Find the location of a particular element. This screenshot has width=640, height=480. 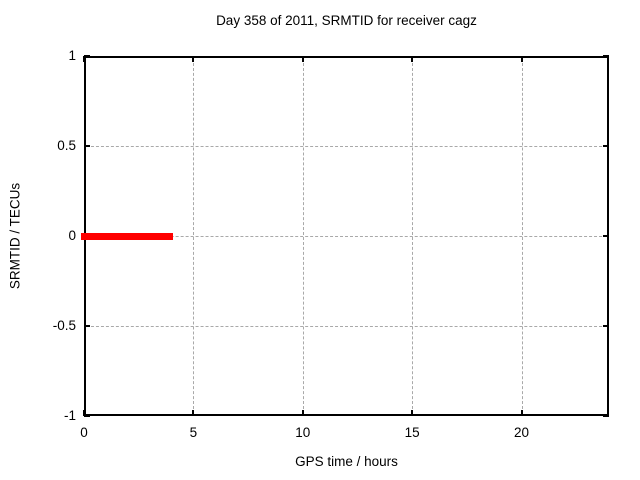

x-tick-label: 15 is located at coordinates (412, 432).